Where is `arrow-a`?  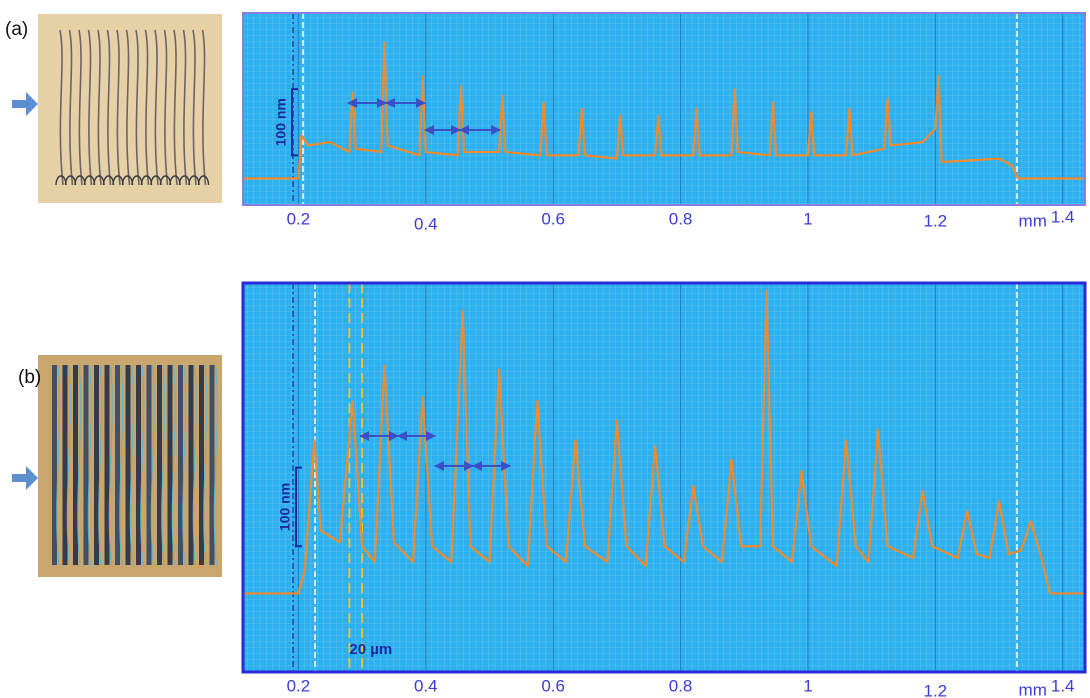 arrow-a is located at coordinates (25, 104).